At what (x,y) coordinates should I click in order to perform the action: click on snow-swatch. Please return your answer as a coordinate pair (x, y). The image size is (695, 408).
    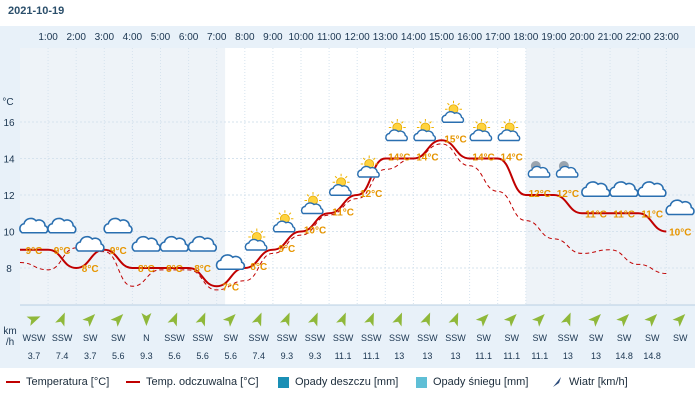
    Looking at the image, I should click on (421, 382).